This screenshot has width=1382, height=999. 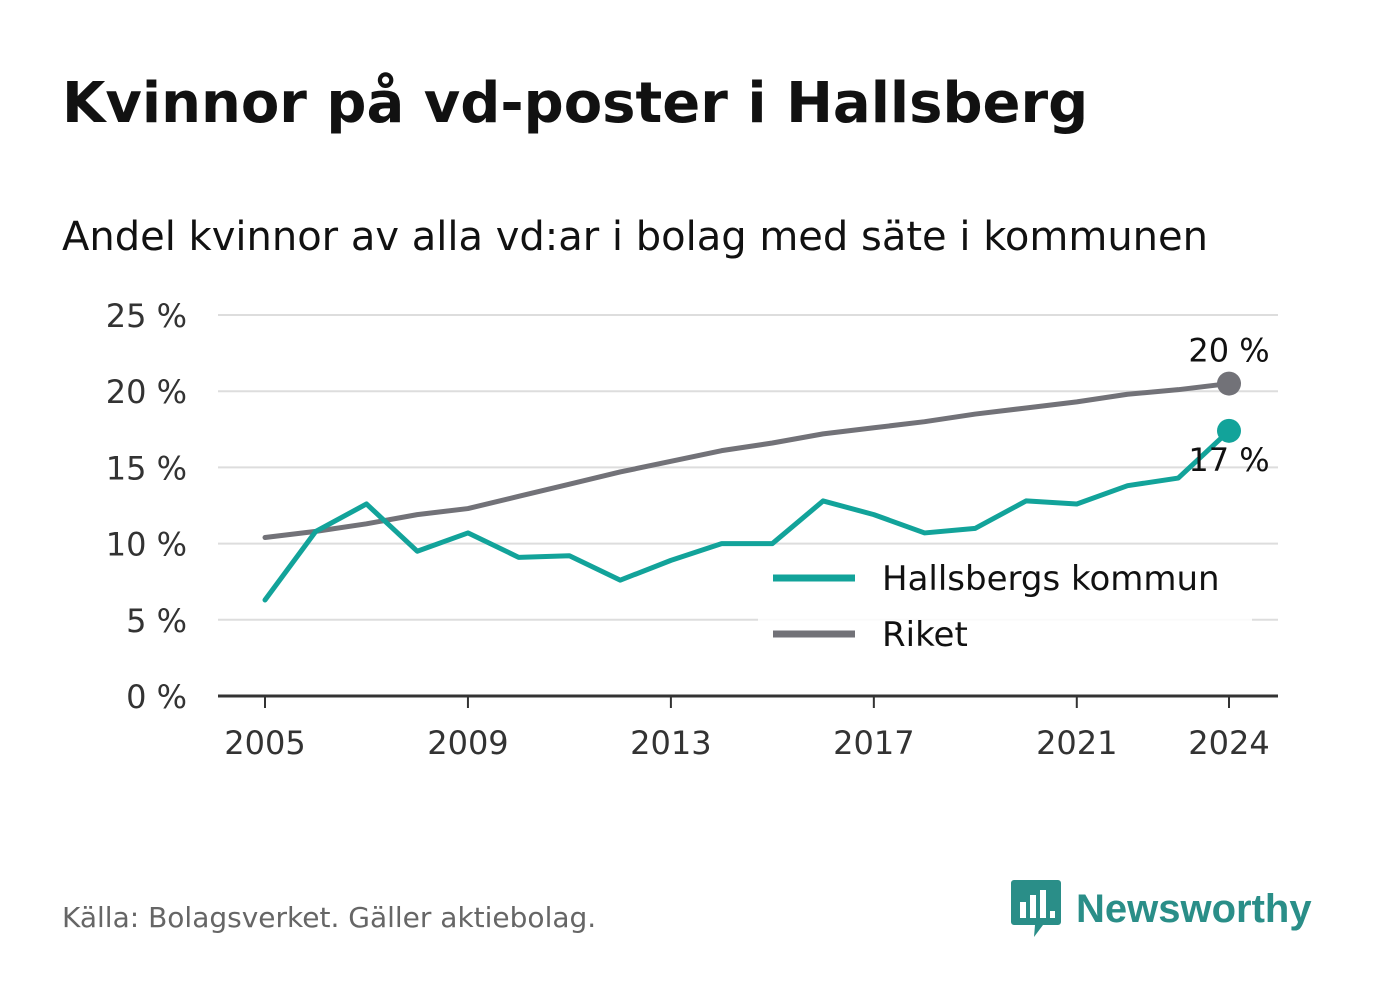 I want to click on series-end-markers: 17 % 20 %, so click(x=1228, y=405).